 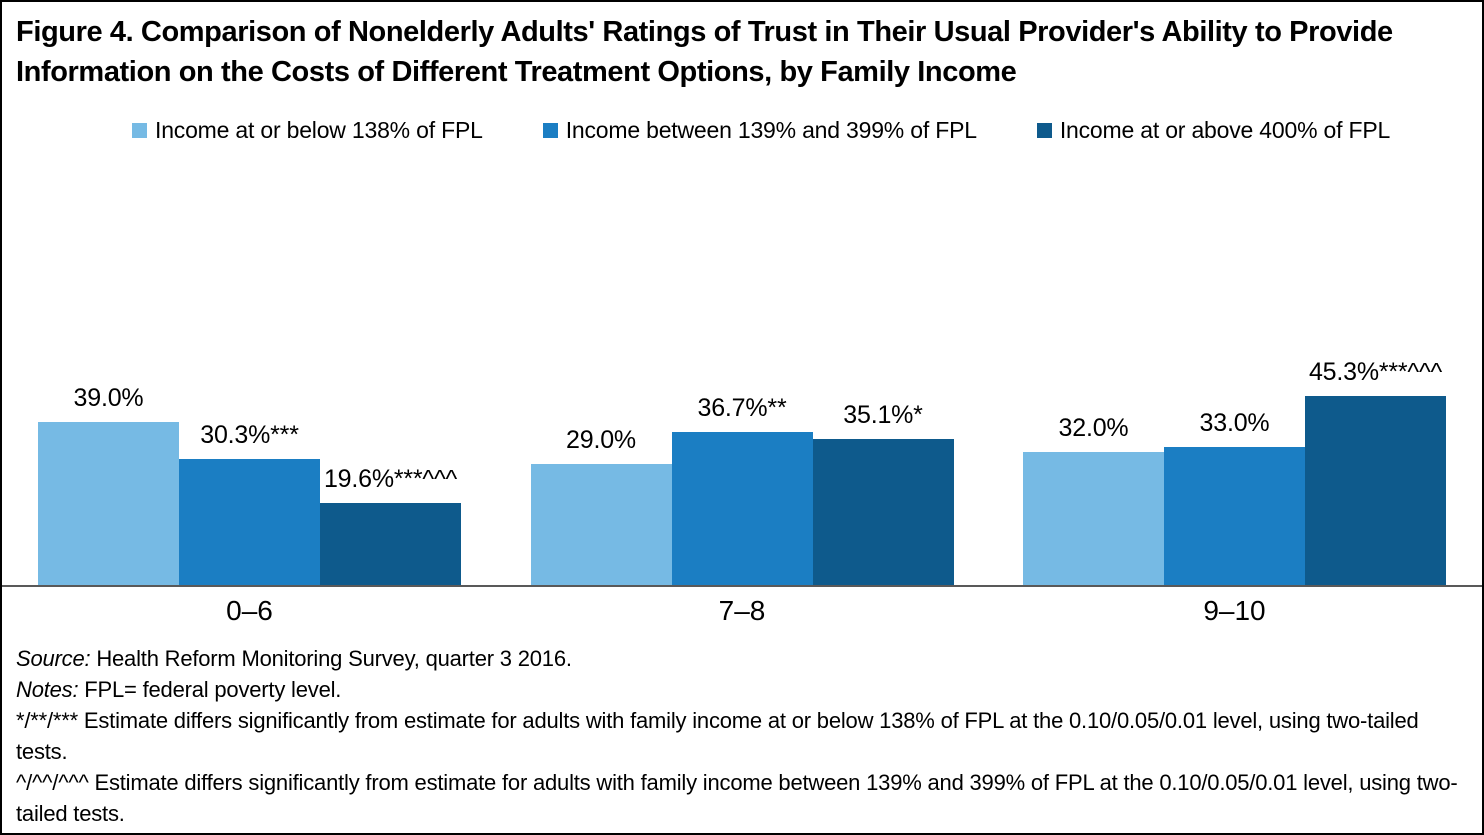 I want to click on legend-label: Income at or above 400% of FPL, so click(x=1225, y=130).